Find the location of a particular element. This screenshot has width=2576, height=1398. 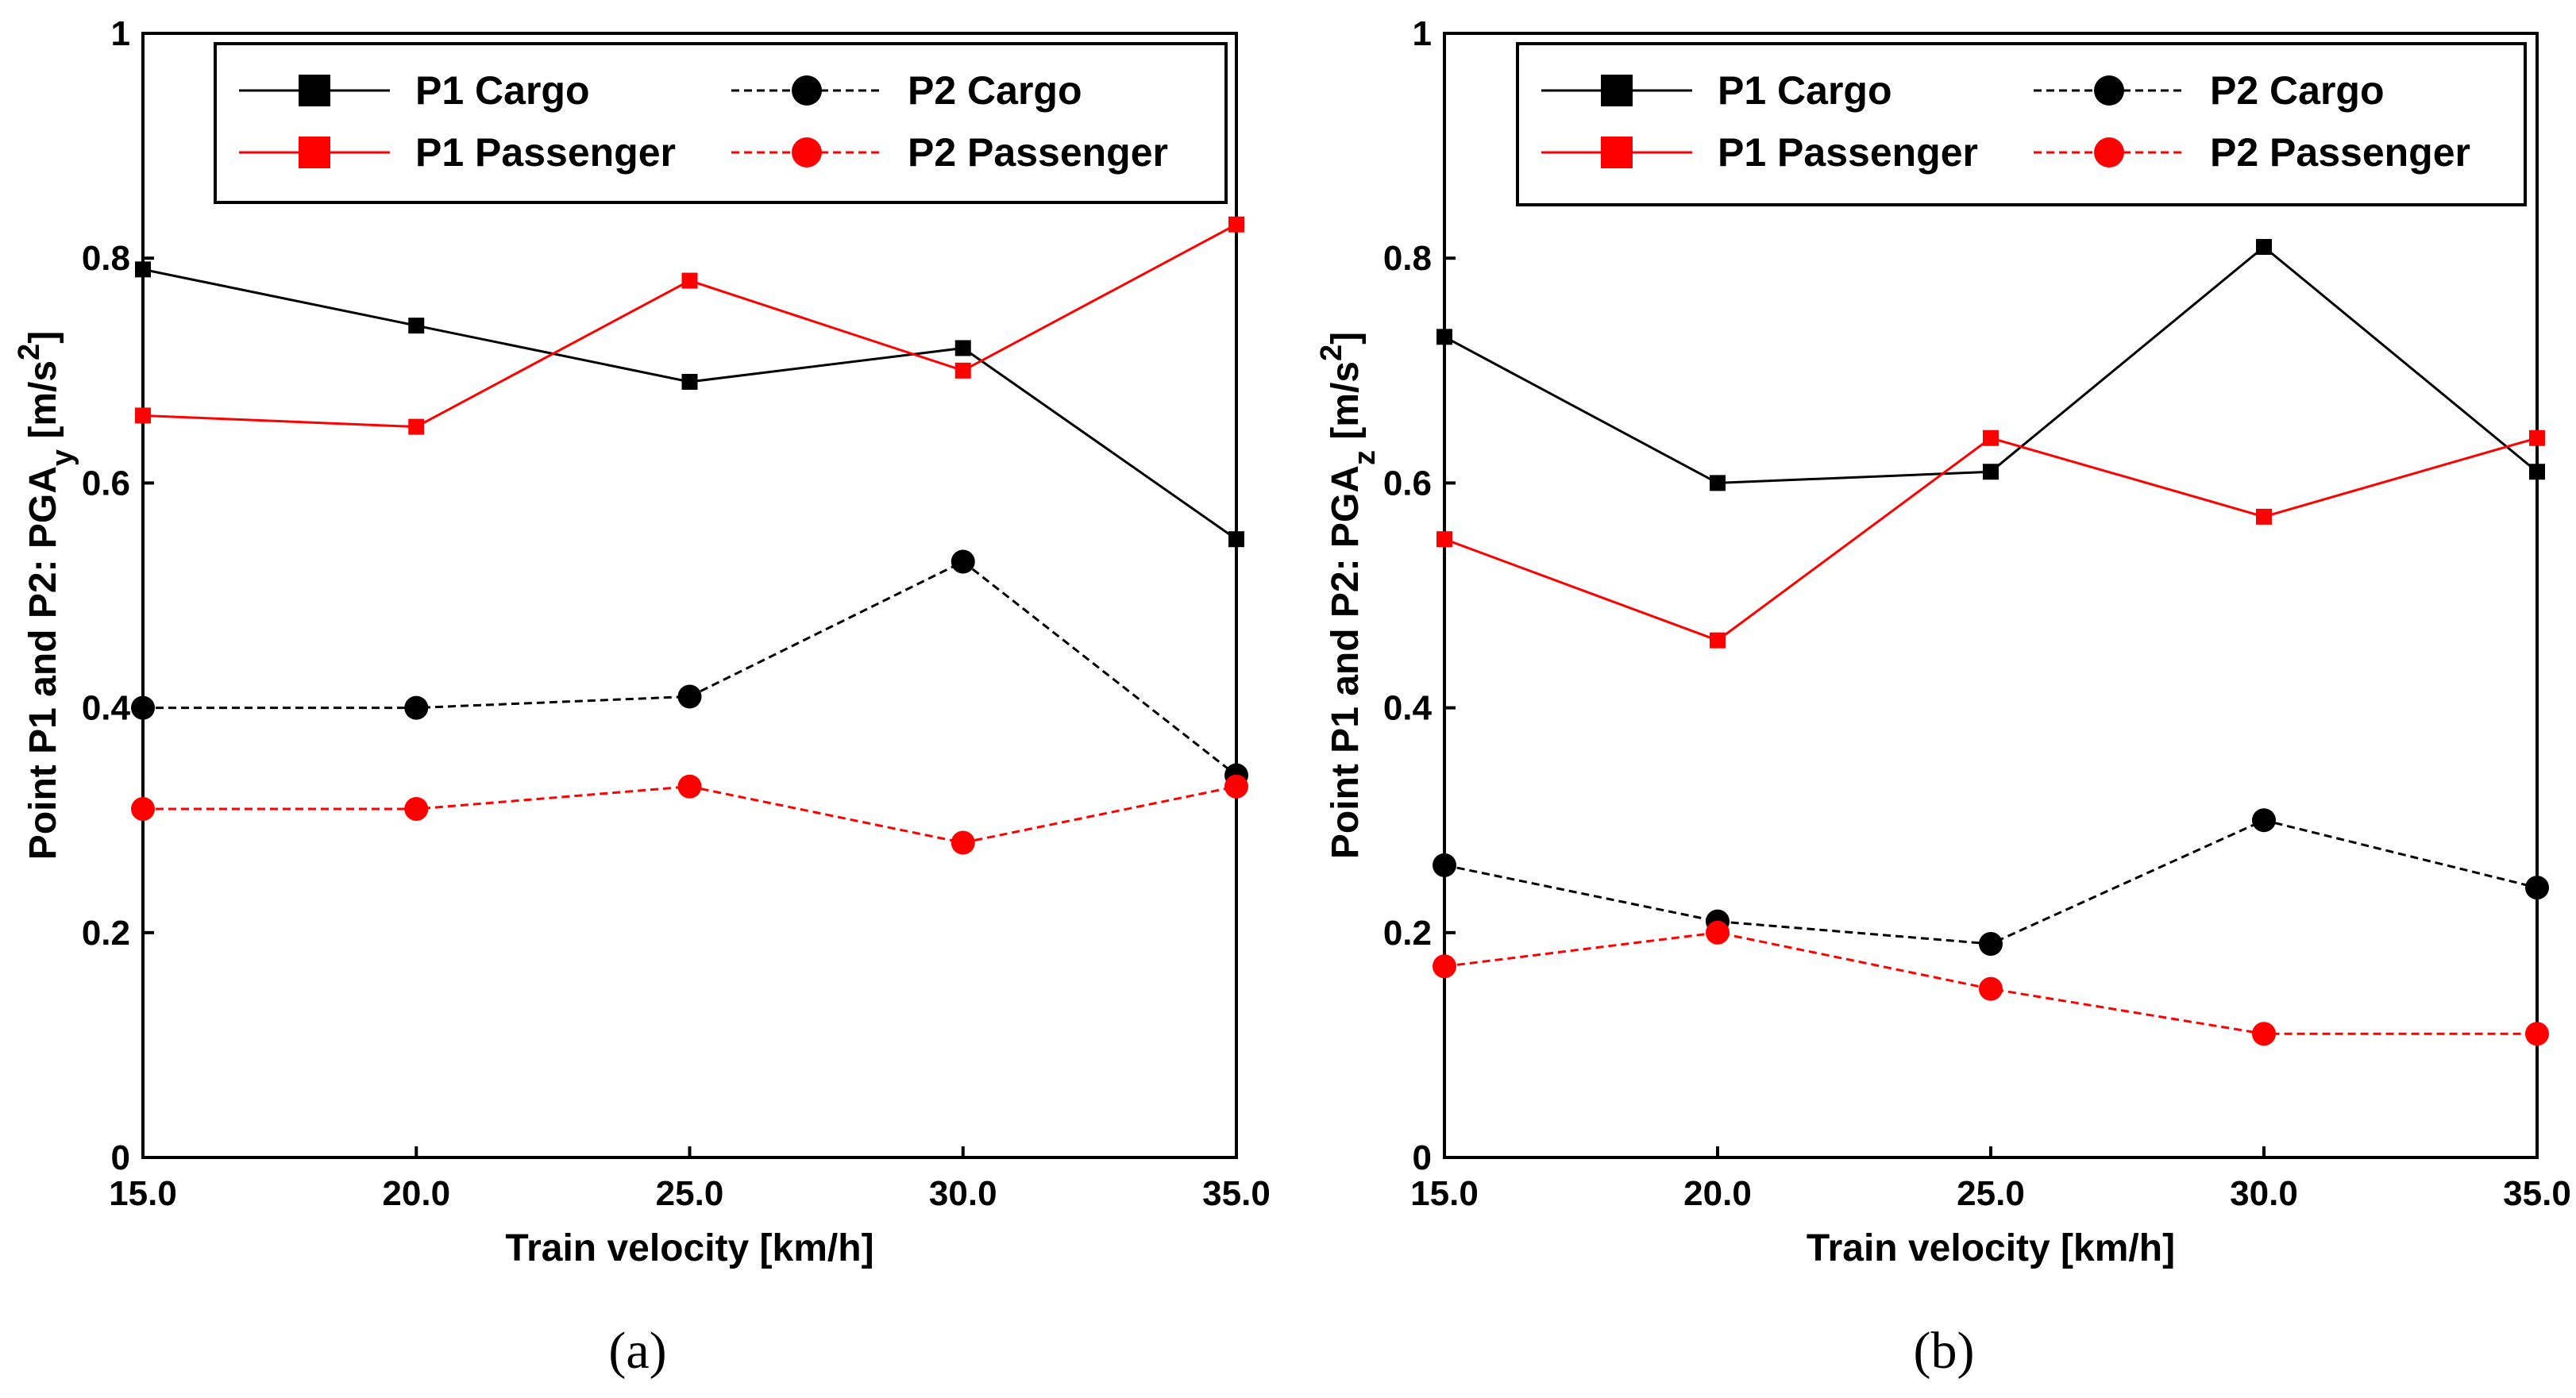

y-axis-label: Point P1 and P2: PGAz [m/s2] is located at coordinates (1348, 595).